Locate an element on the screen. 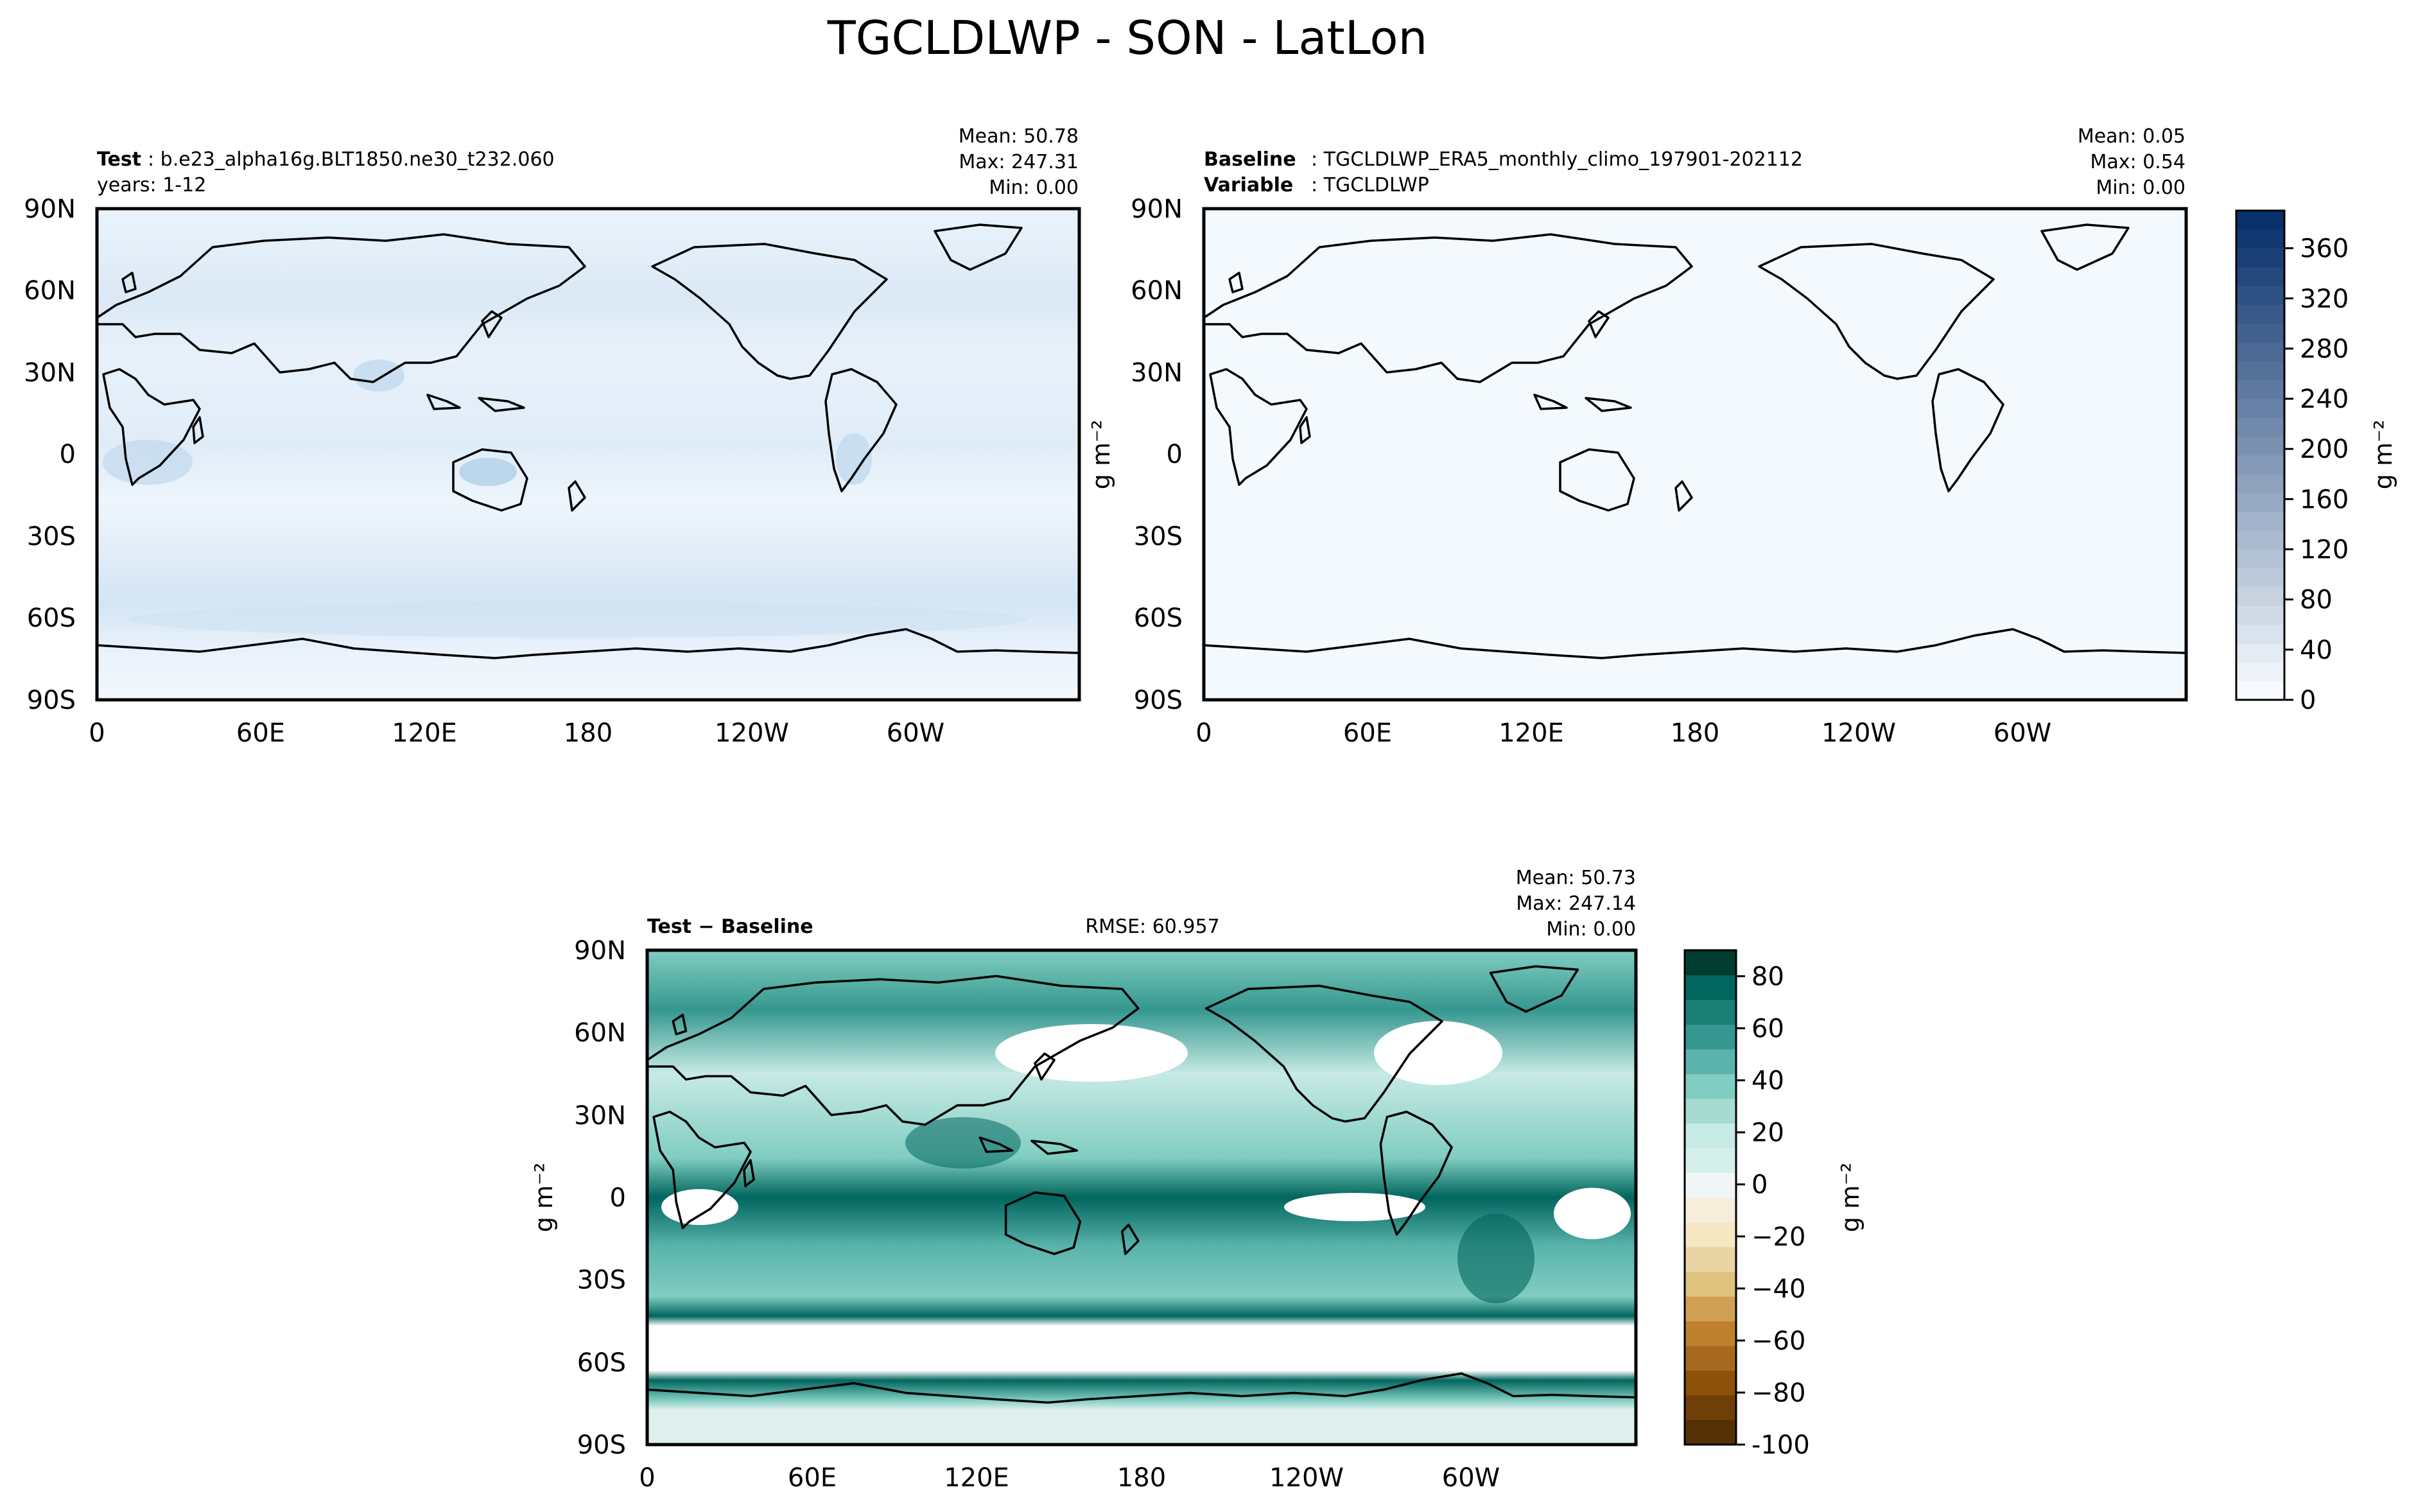  test-mean: Mean: 50.78 is located at coordinates (1019, 136).